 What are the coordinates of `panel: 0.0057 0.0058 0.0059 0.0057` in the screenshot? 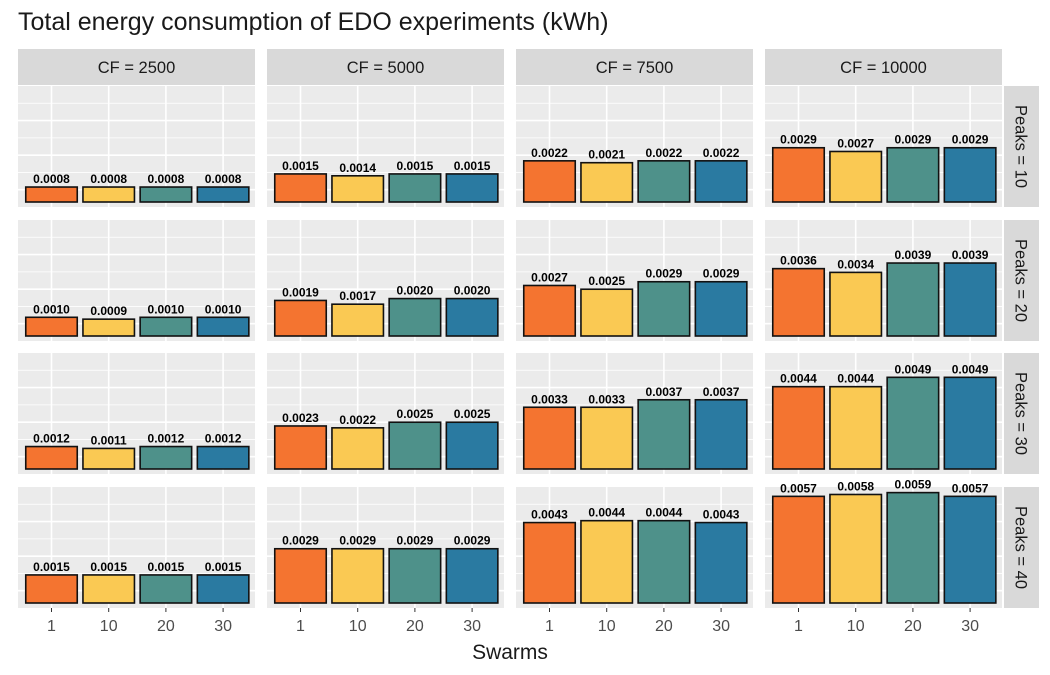 It's located at (883, 543).